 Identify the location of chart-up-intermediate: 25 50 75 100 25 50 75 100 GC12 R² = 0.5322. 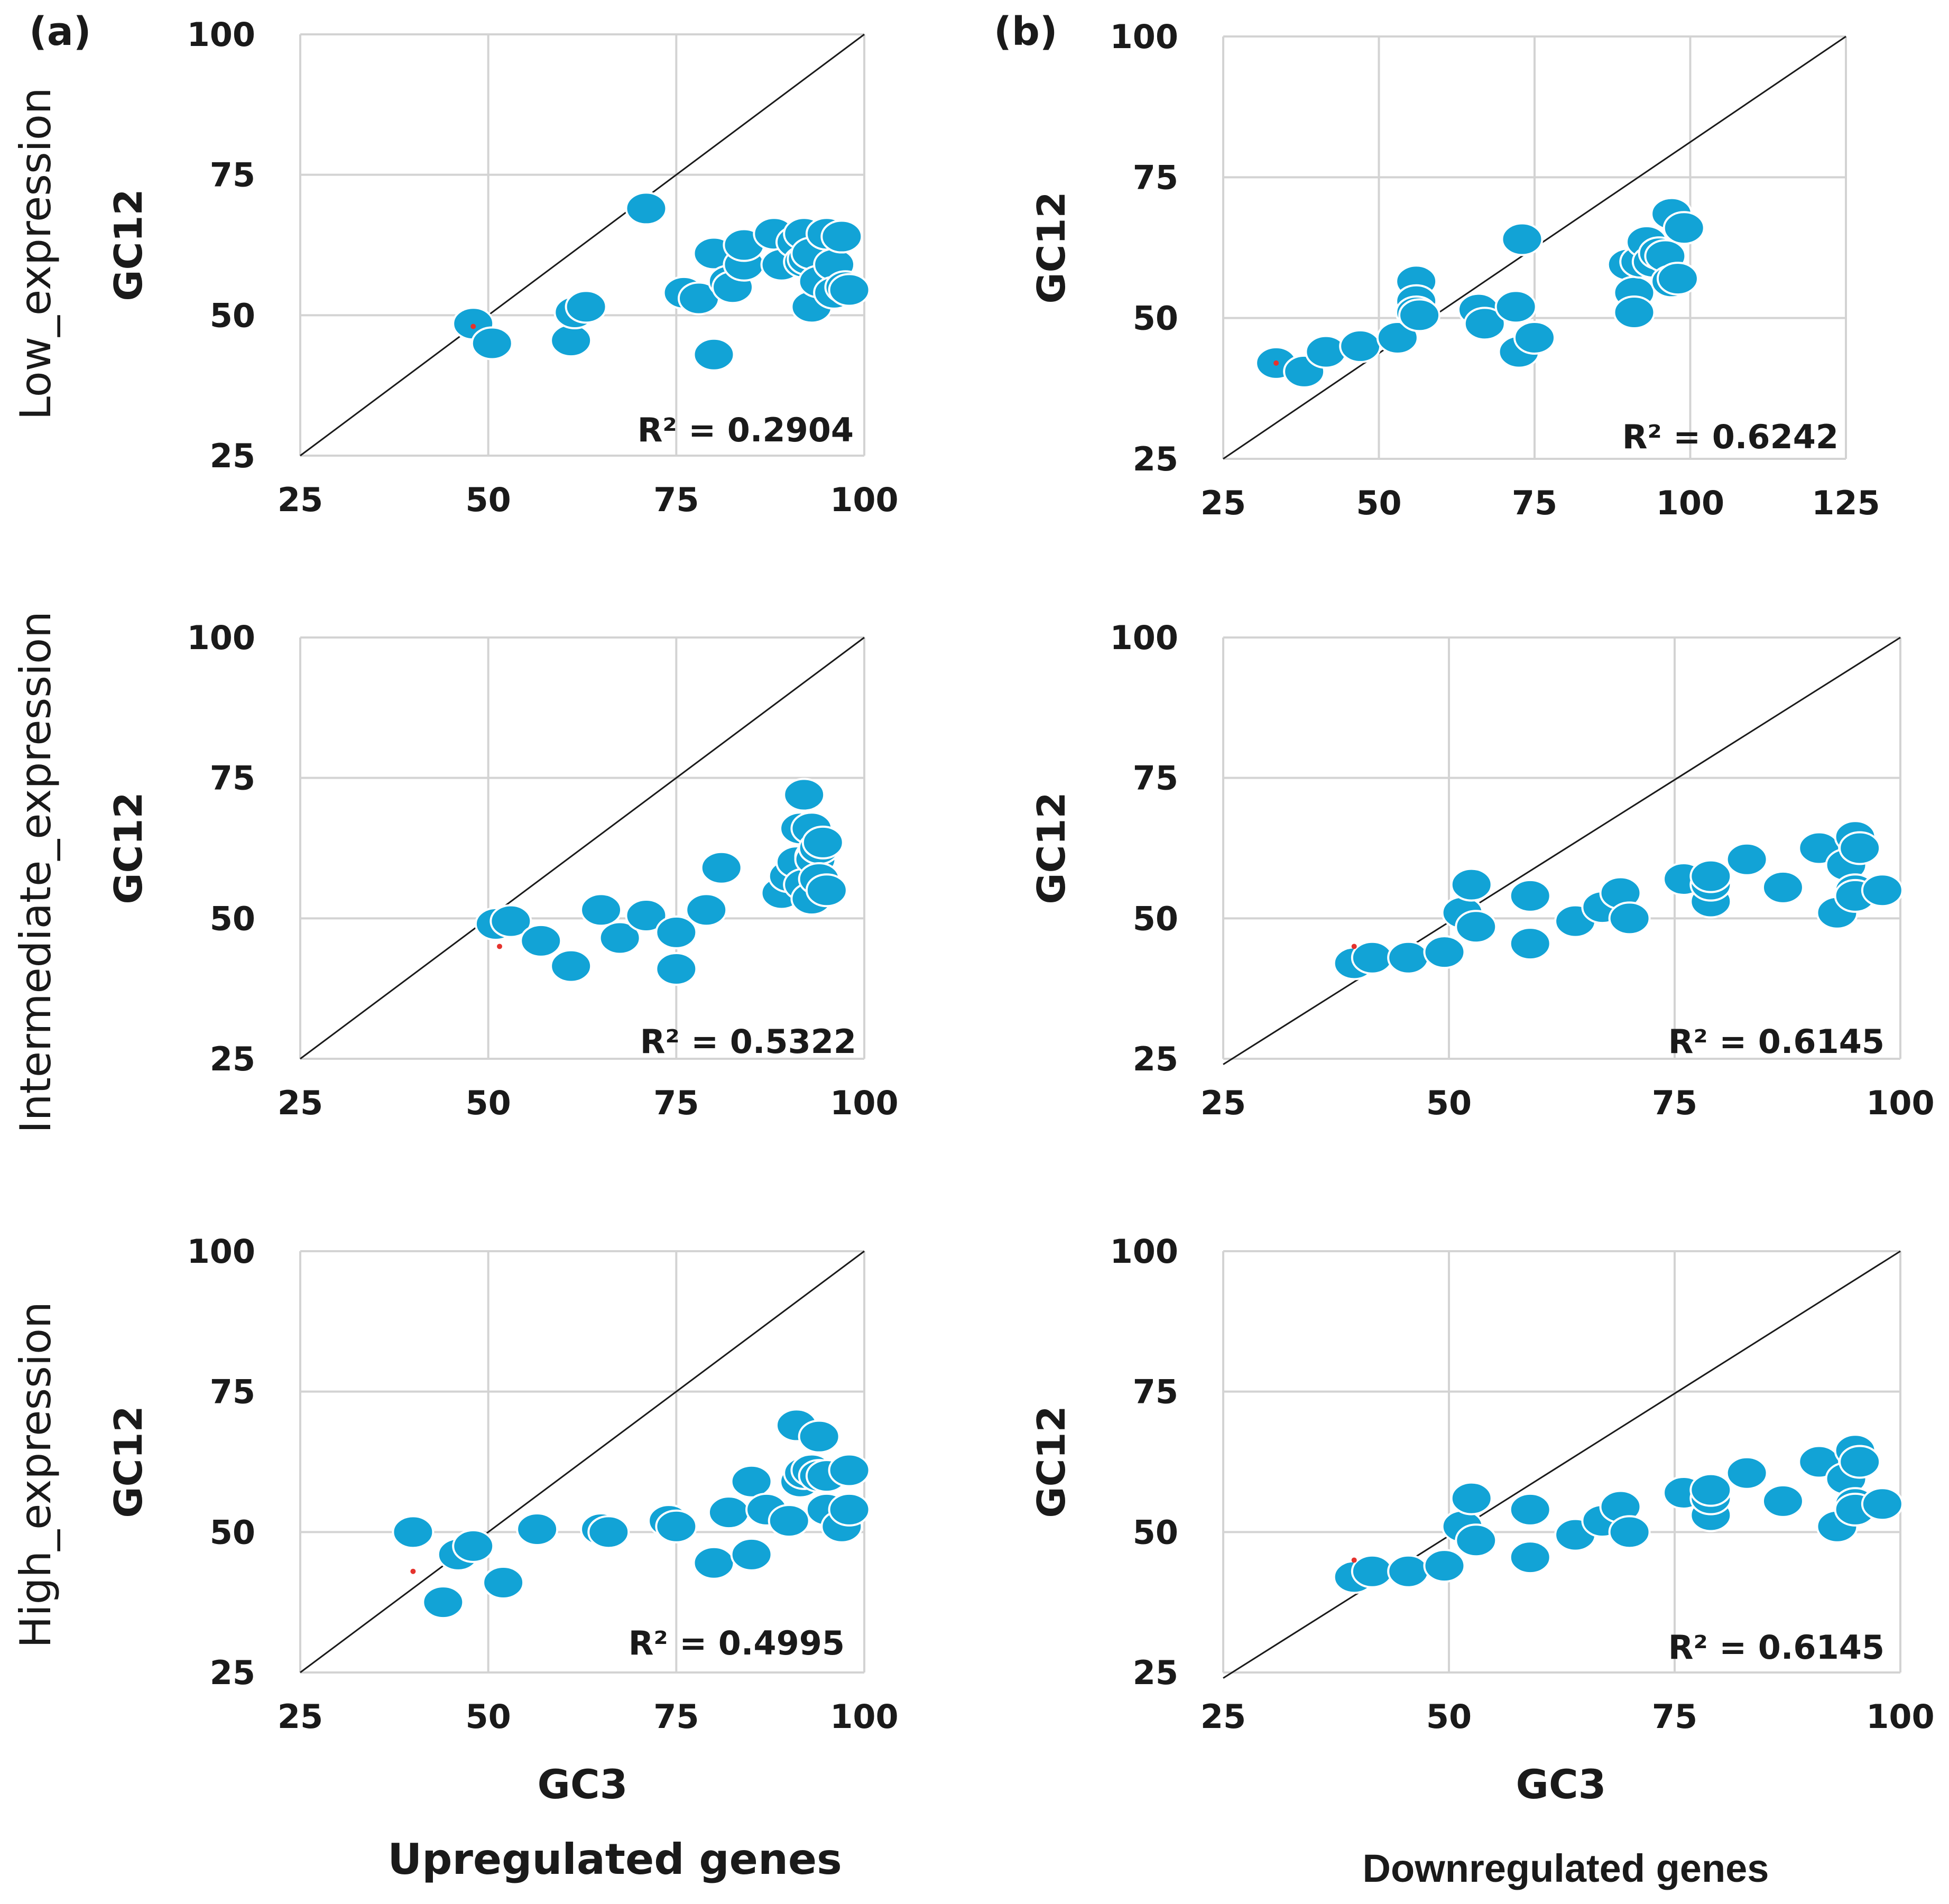
(503, 870).